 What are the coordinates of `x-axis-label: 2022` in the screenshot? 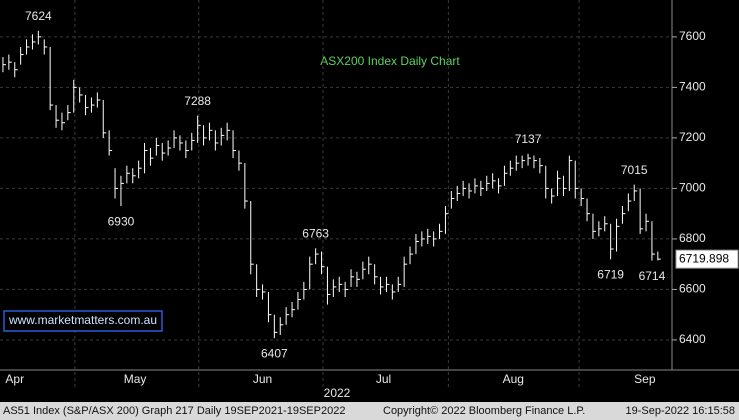 It's located at (337, 393).